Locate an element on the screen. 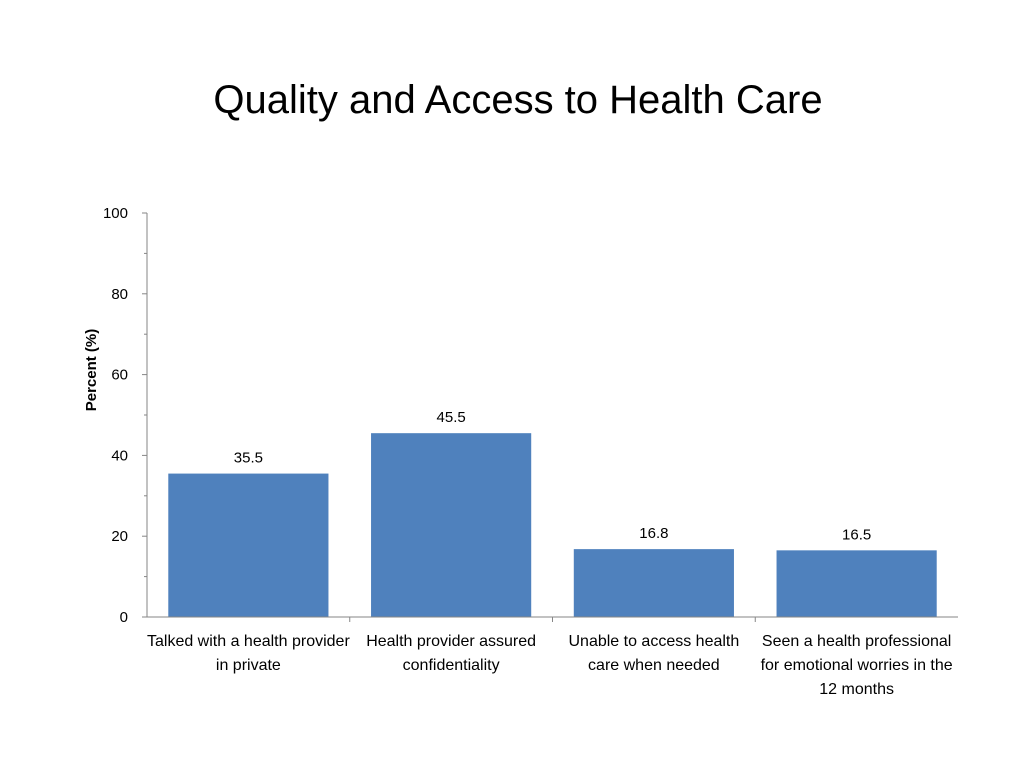 The width and height of the screenshot is (1024, 768). y-axis: 0 20 40 60 80 100 is located at coordinates (125, 415).